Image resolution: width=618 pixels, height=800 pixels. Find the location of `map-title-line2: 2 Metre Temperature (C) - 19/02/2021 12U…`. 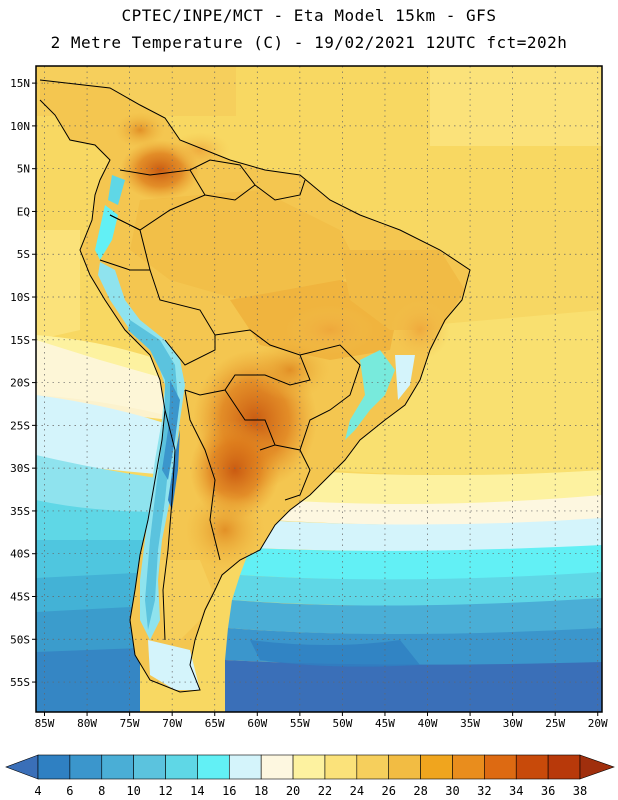

map-title-line2: 2 Metre Temperature (C) - 19/02/2021 12U… is located at coordinates (309, 42).